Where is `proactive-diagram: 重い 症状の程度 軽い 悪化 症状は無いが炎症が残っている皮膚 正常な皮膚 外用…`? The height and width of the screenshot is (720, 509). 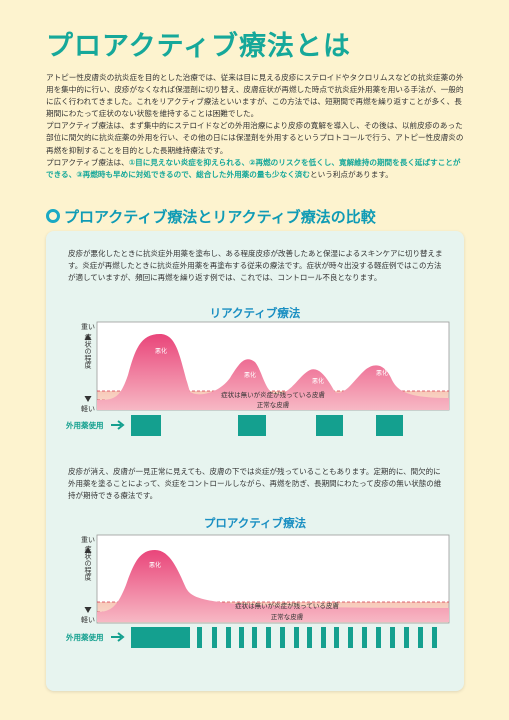
proactive-diagram: 重い 症状の程度 軽い 悪化 症状は無いが炎症が残っている皮膚 正常な皮膚 外用… is located at coordinates (258, 591).